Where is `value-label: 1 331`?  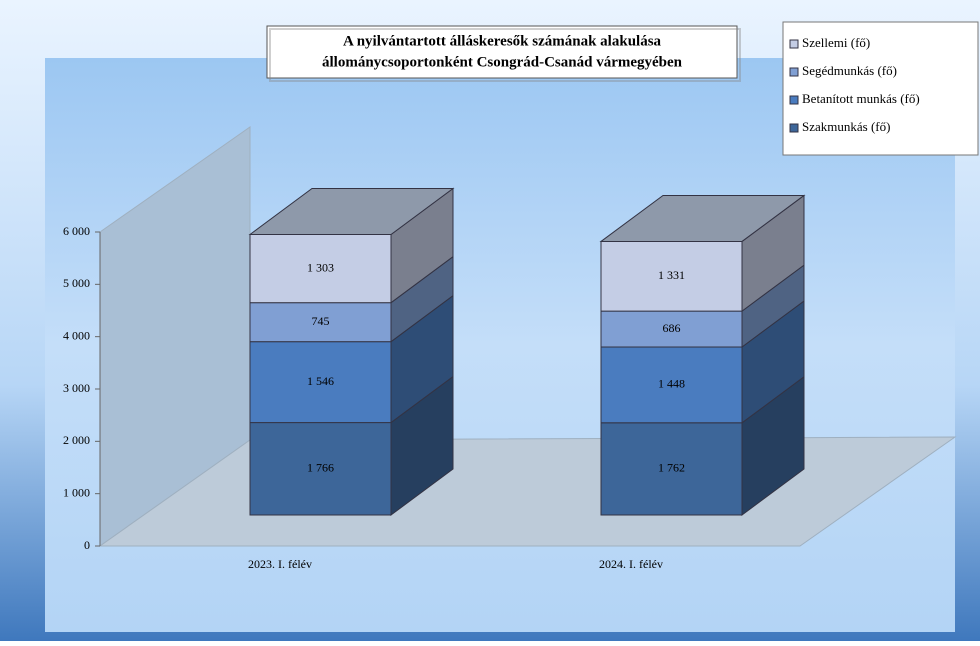
value-label: 1 331 is located at coordinates (671, 275).